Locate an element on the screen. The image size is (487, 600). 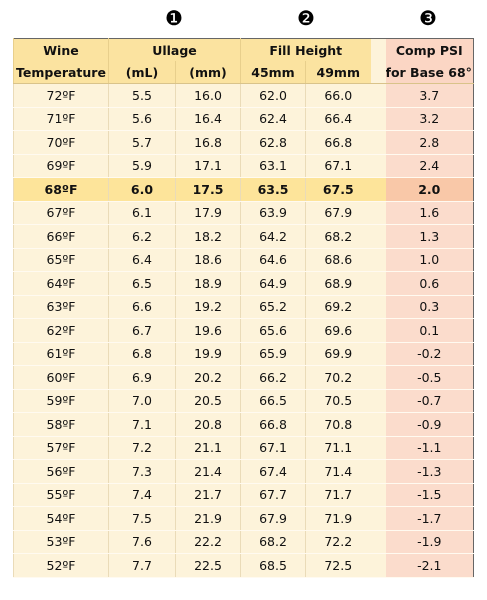
table-cell: 71.9 is located at coordinates (337, 518).